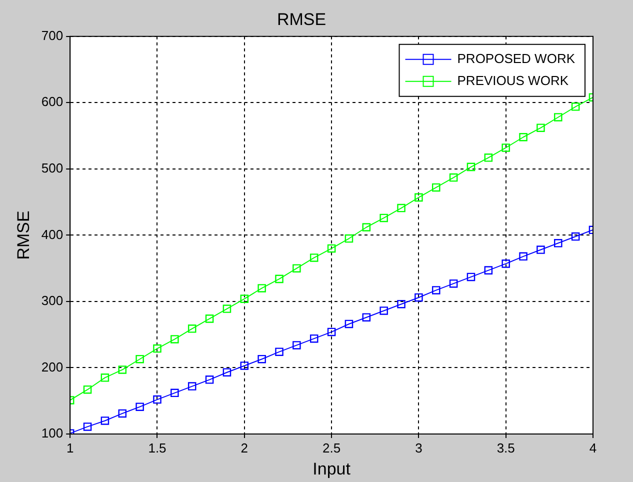 This screenshot has height=482, width=633. I want to click on y-tick-label: 200, so click(52, 366).